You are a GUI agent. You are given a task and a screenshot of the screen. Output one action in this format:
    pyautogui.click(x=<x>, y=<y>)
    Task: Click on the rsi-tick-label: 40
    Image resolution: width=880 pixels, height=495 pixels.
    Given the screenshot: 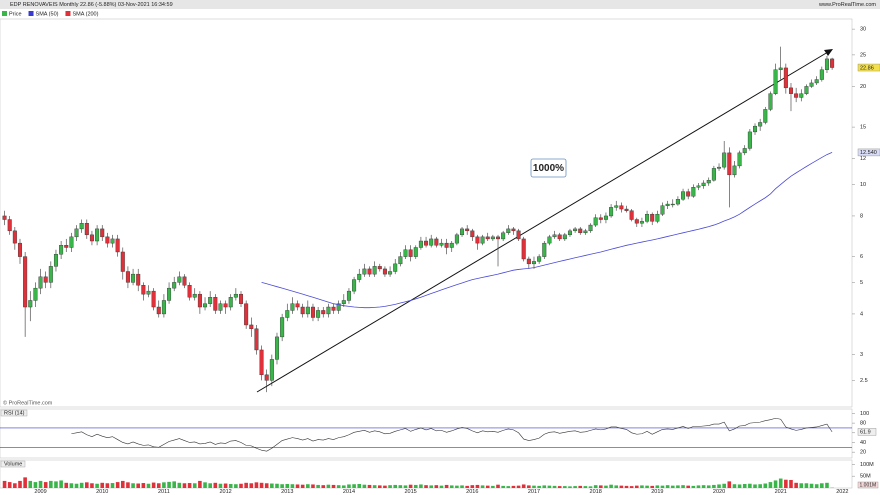 What is the action you would take?
    pyautogui.click(x=863, y=443)
    